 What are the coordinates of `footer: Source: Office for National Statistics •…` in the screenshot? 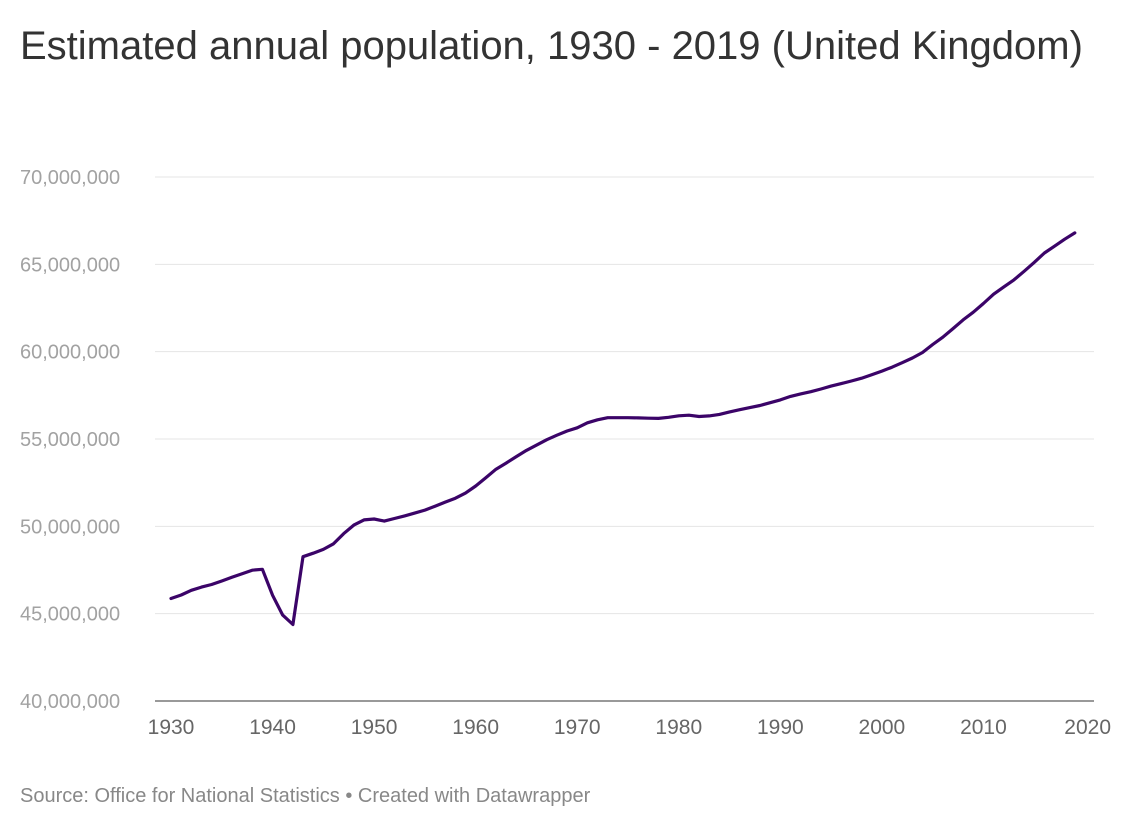 It's located at (305, 796).